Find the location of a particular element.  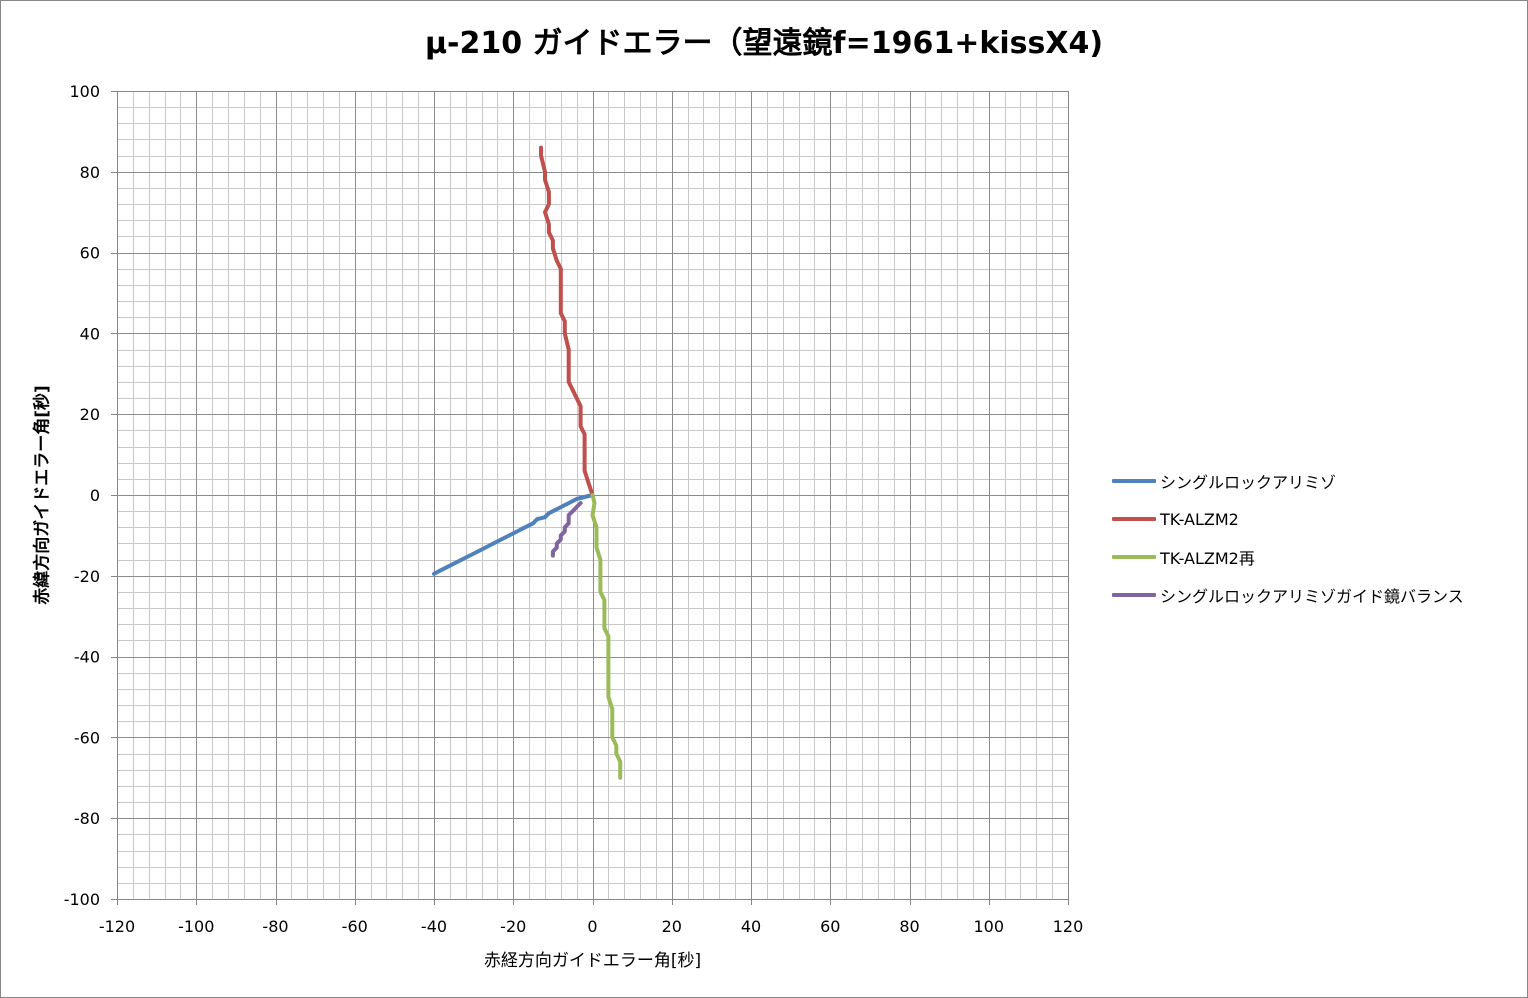

y-tick-label: 40 is located at coordinates (90, 333).